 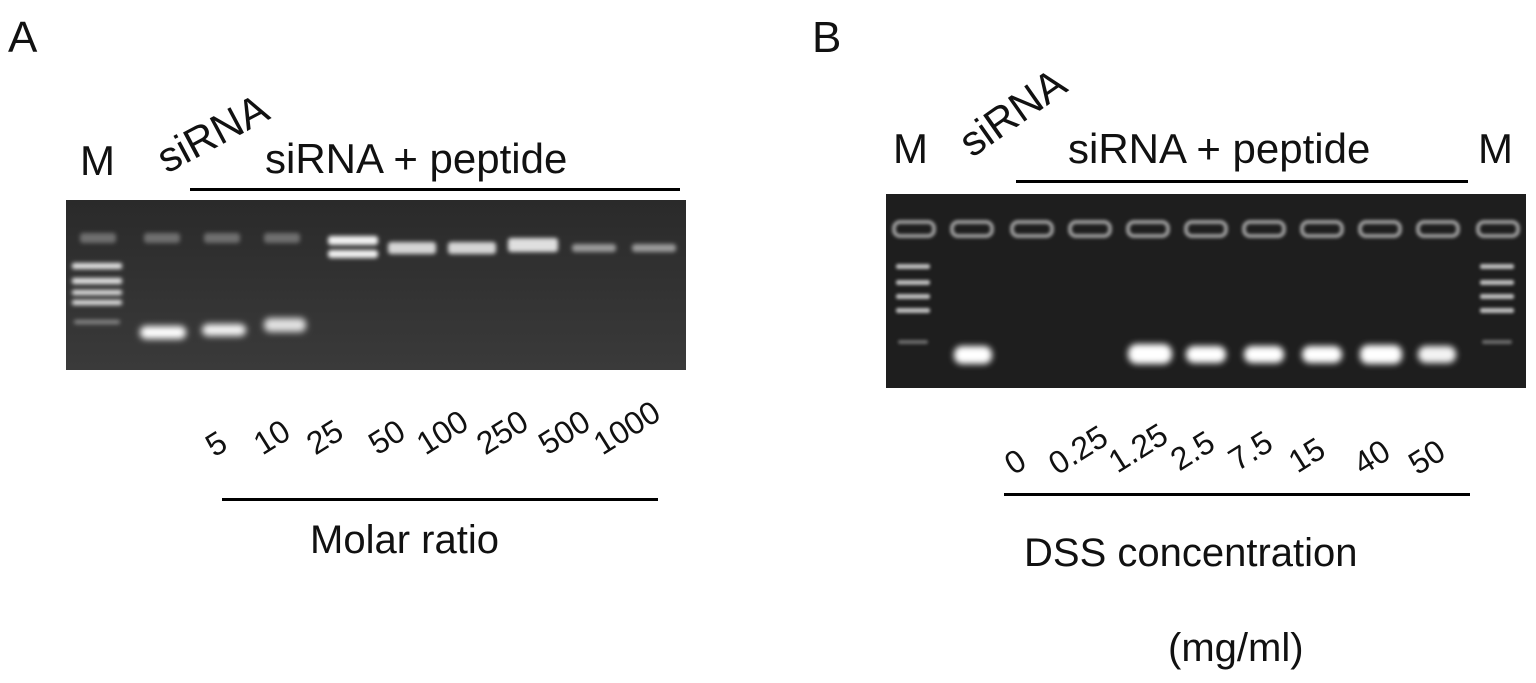 What do you see at coordinates (376, 285) in the screenshot?
I see `panel-a-gel-image` at bounding box center [376, 285].